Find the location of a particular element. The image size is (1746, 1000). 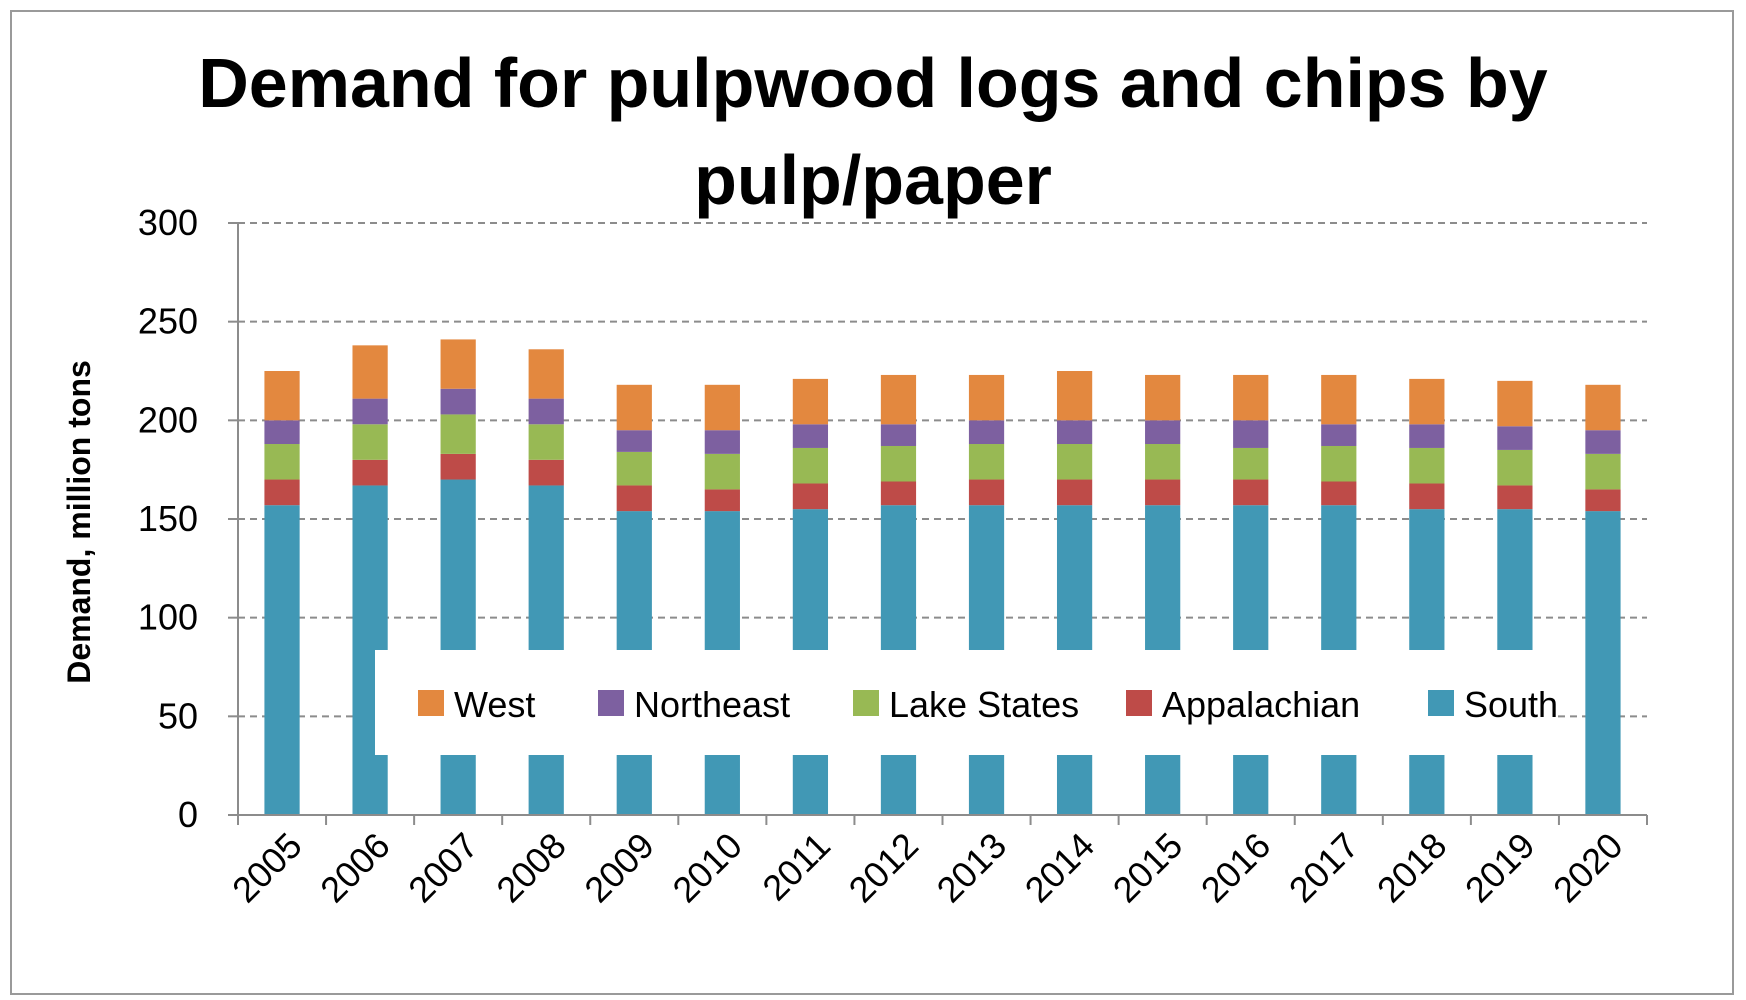

y-tick-label-300: 300 is located at coordinates (168, 222).